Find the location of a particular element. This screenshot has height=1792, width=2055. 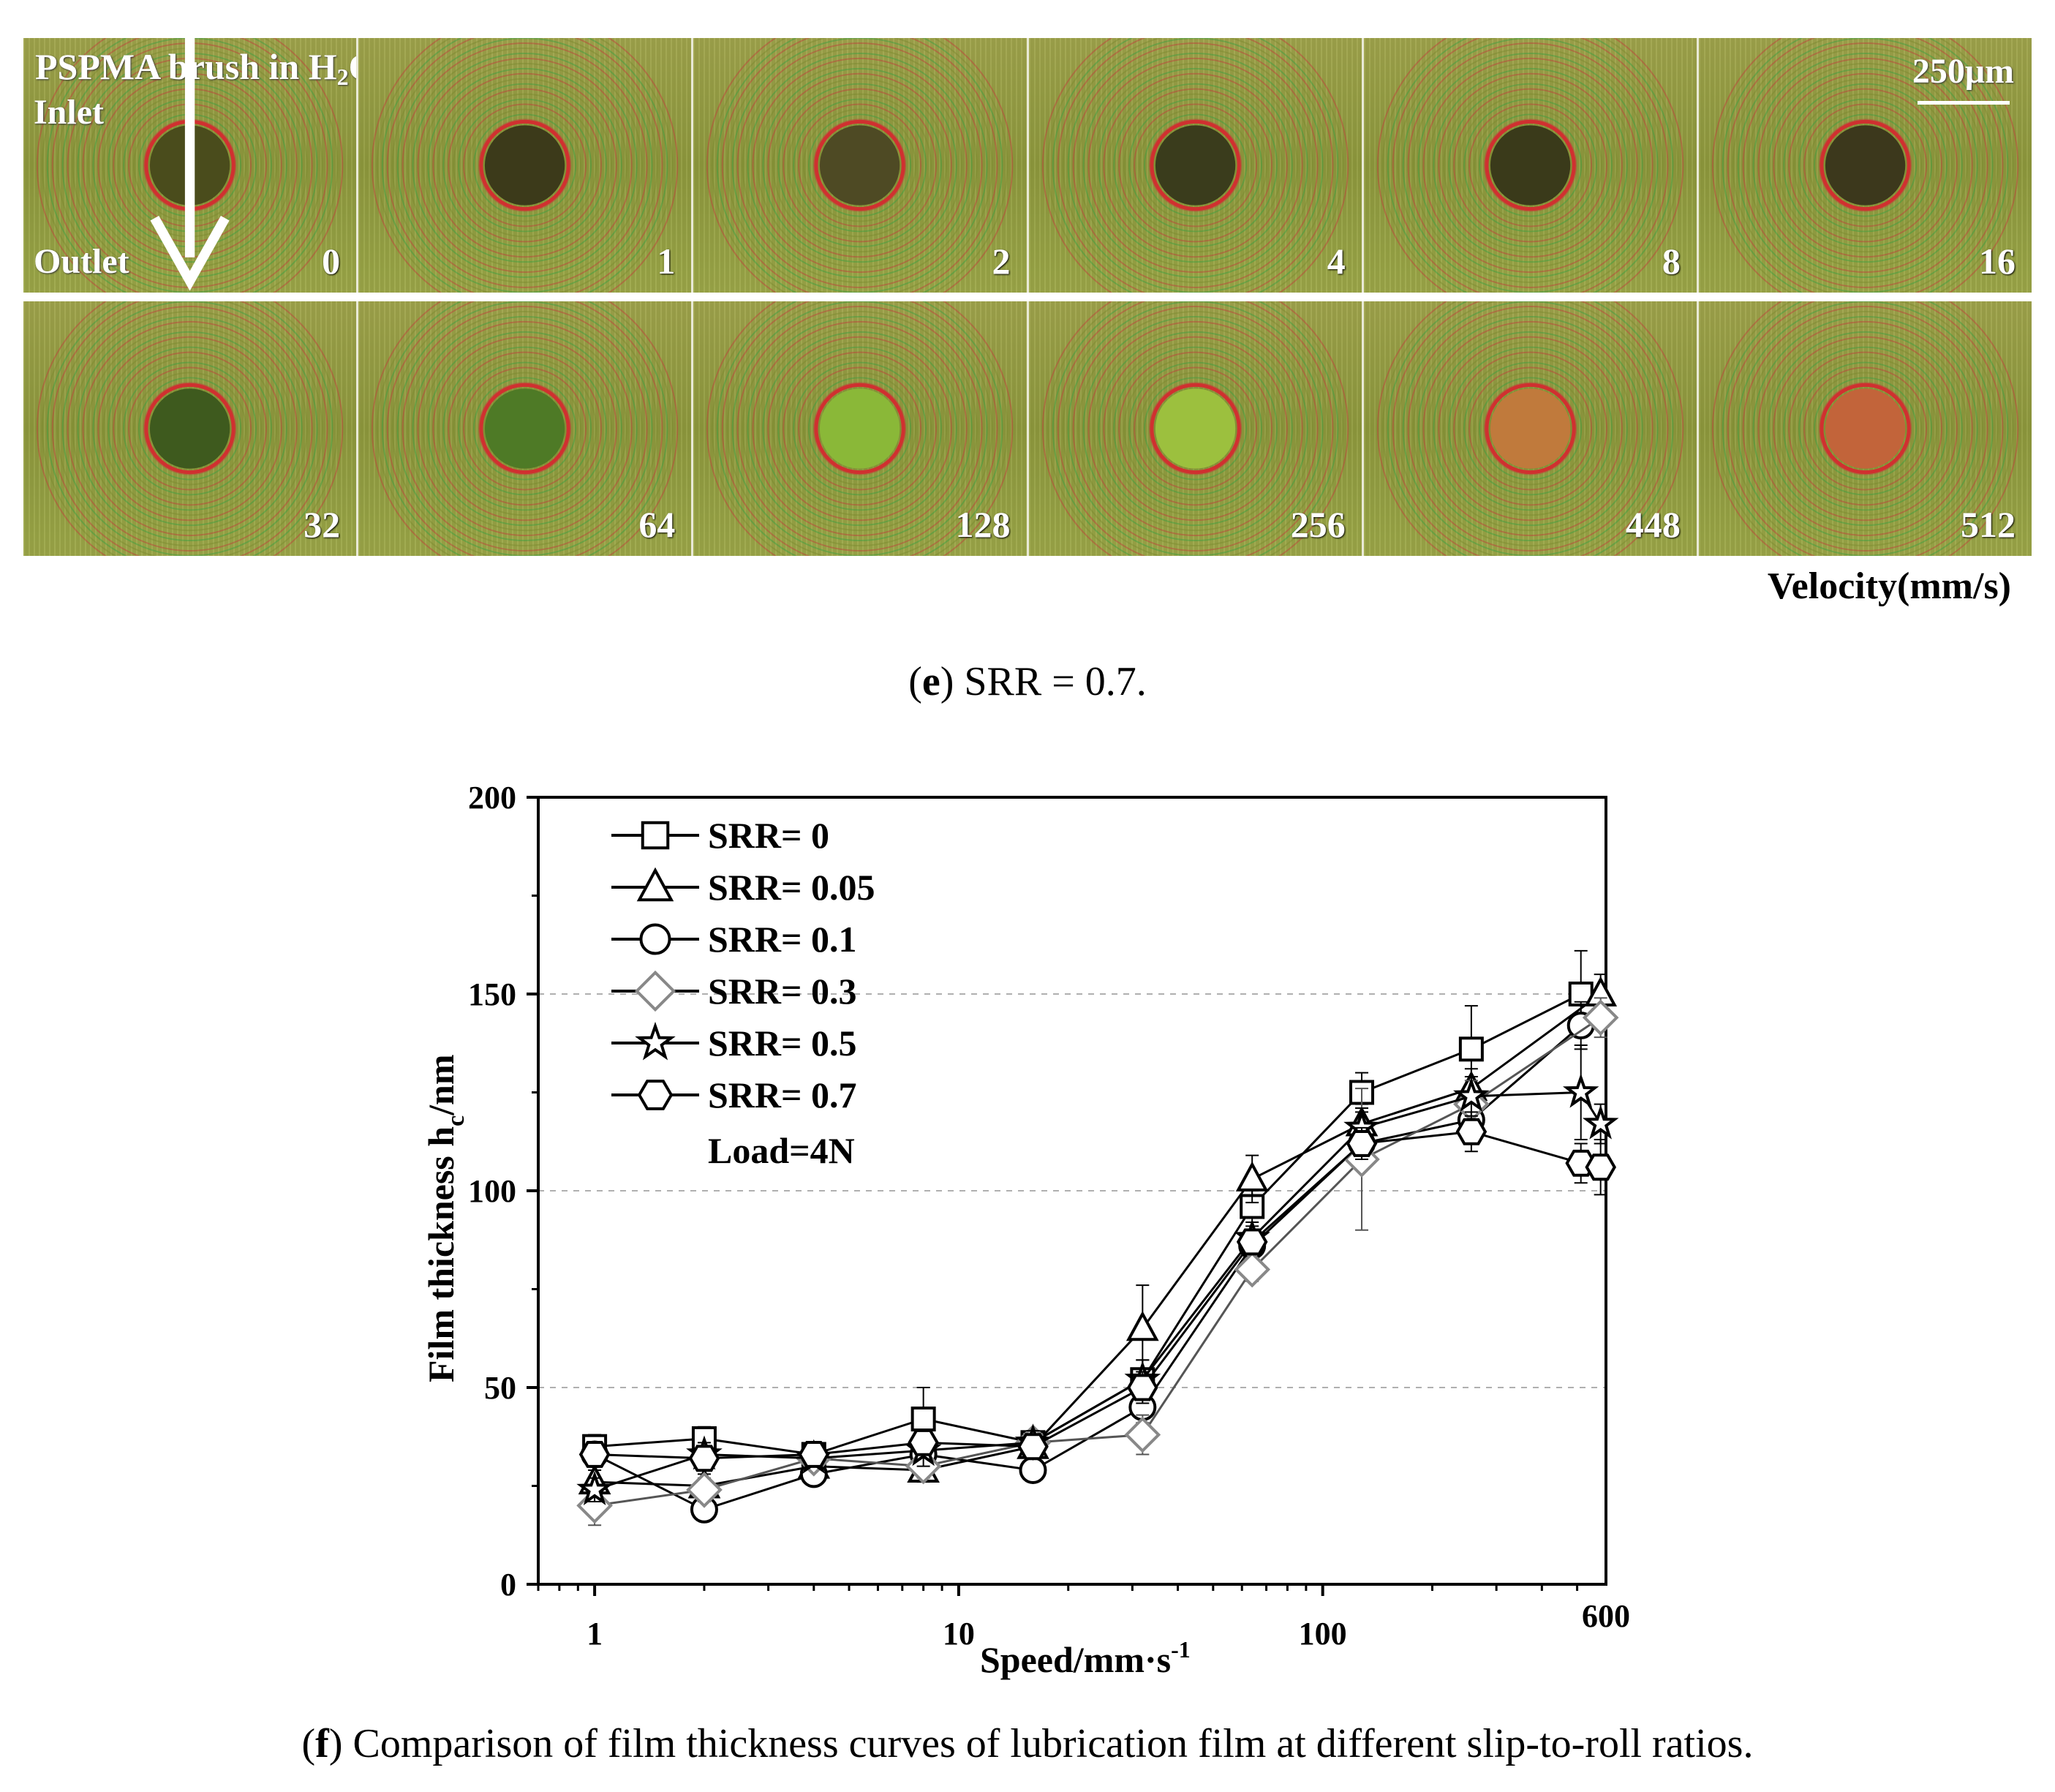

grid-lines is located at coordinates (1072, 1190).